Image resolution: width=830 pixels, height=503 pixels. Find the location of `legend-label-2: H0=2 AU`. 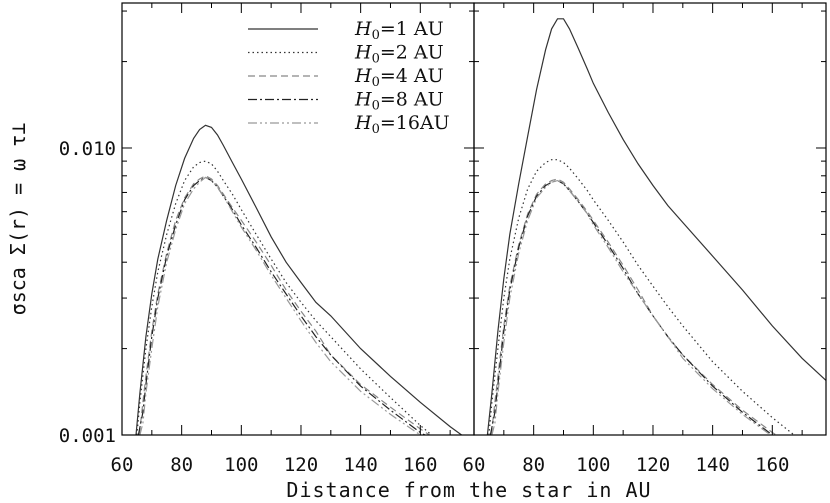

legend-label-2: H0=2 AU is located at coordinates (399, 54).